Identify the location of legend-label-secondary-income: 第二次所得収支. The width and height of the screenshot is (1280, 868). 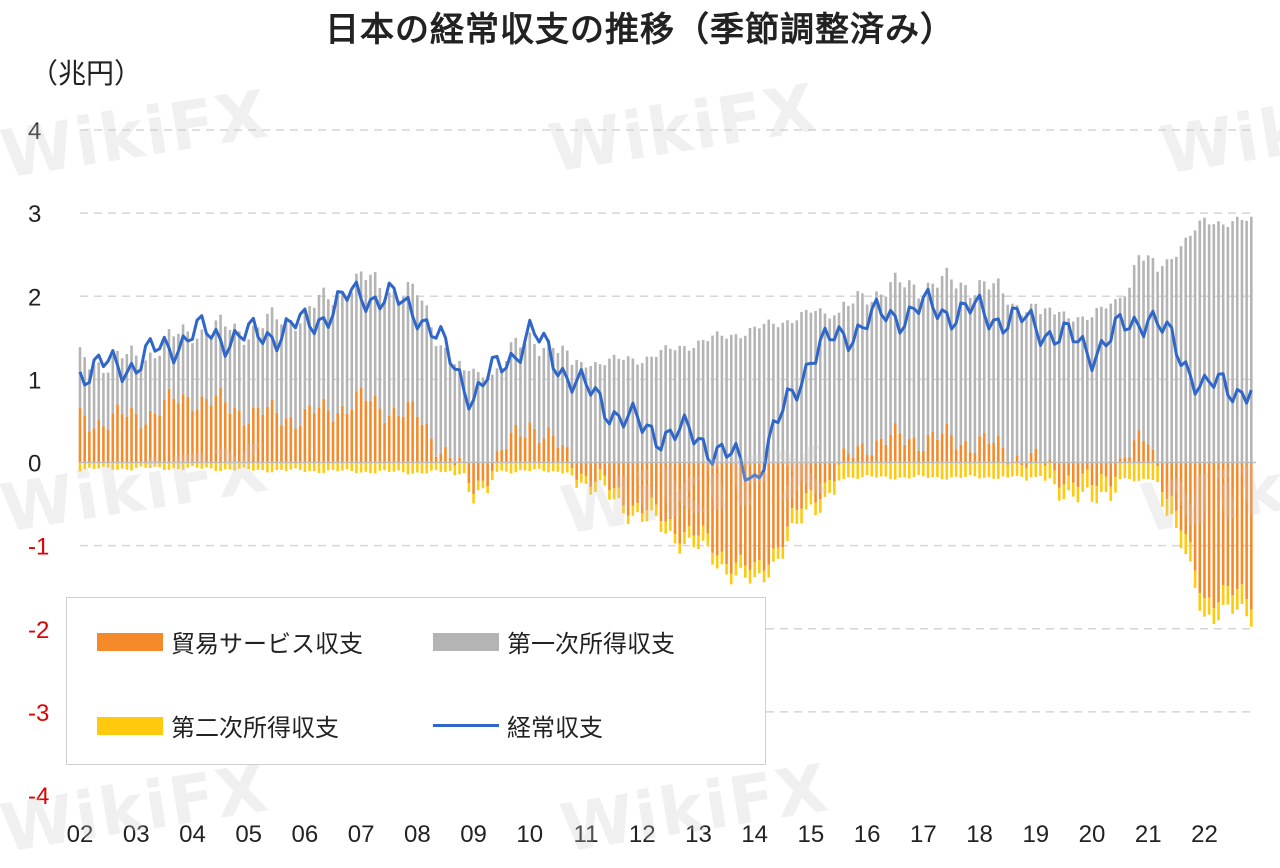
(255, 725).